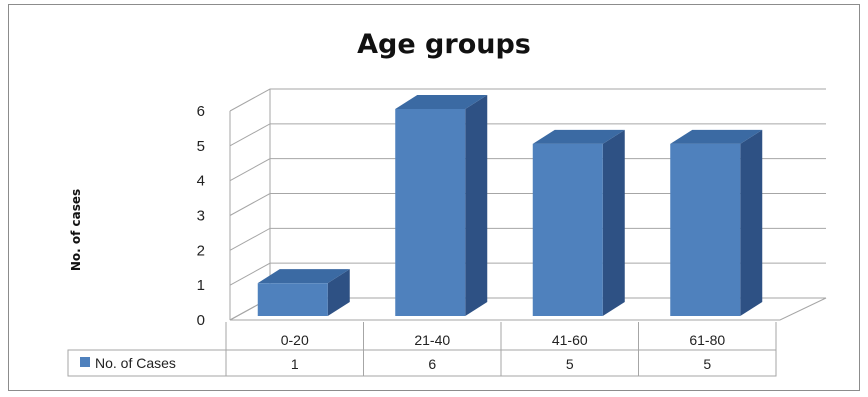  I want to click on y-axis-label: No. of cases, so click(76, 230).